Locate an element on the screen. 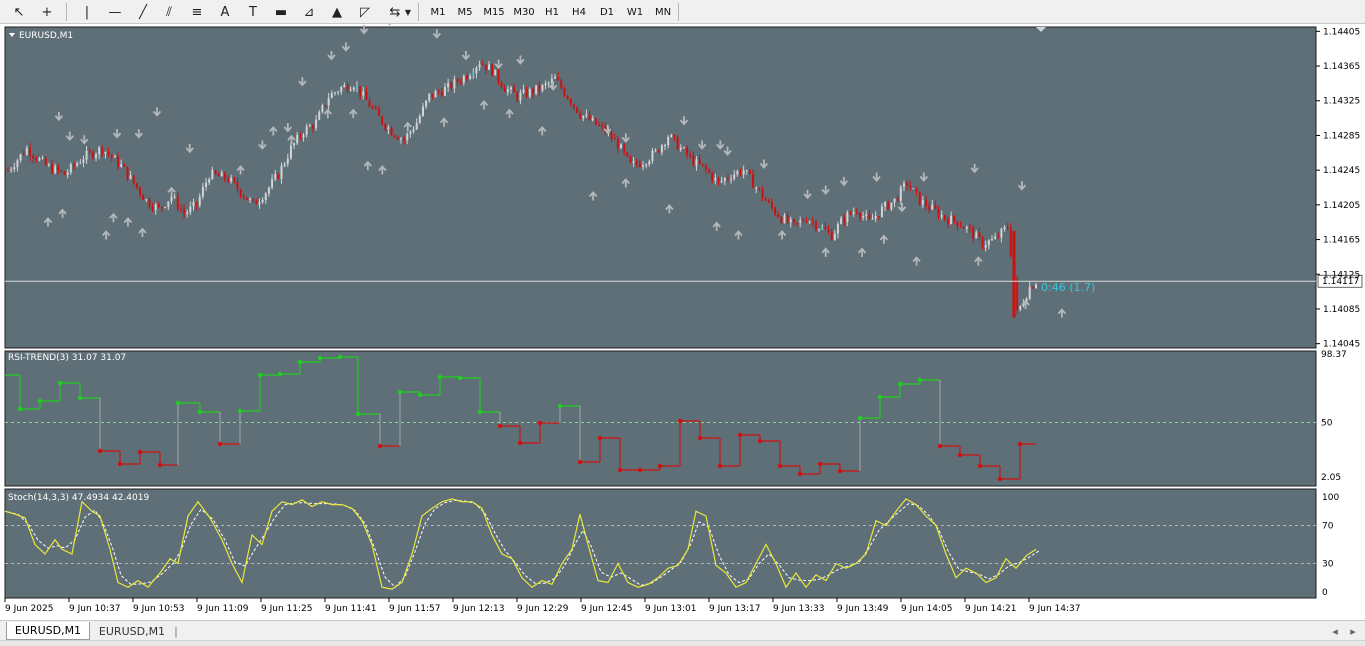 This screenshot has width=1365, height=646. timeframe-m30: M30 is located at coordinates (524, 12).